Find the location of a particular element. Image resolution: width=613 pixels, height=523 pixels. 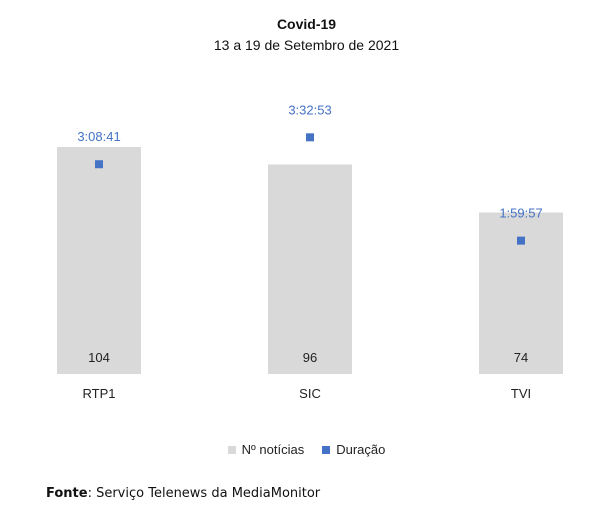

legend-item-count: Nº notícias is located at coordinates (266, 449).